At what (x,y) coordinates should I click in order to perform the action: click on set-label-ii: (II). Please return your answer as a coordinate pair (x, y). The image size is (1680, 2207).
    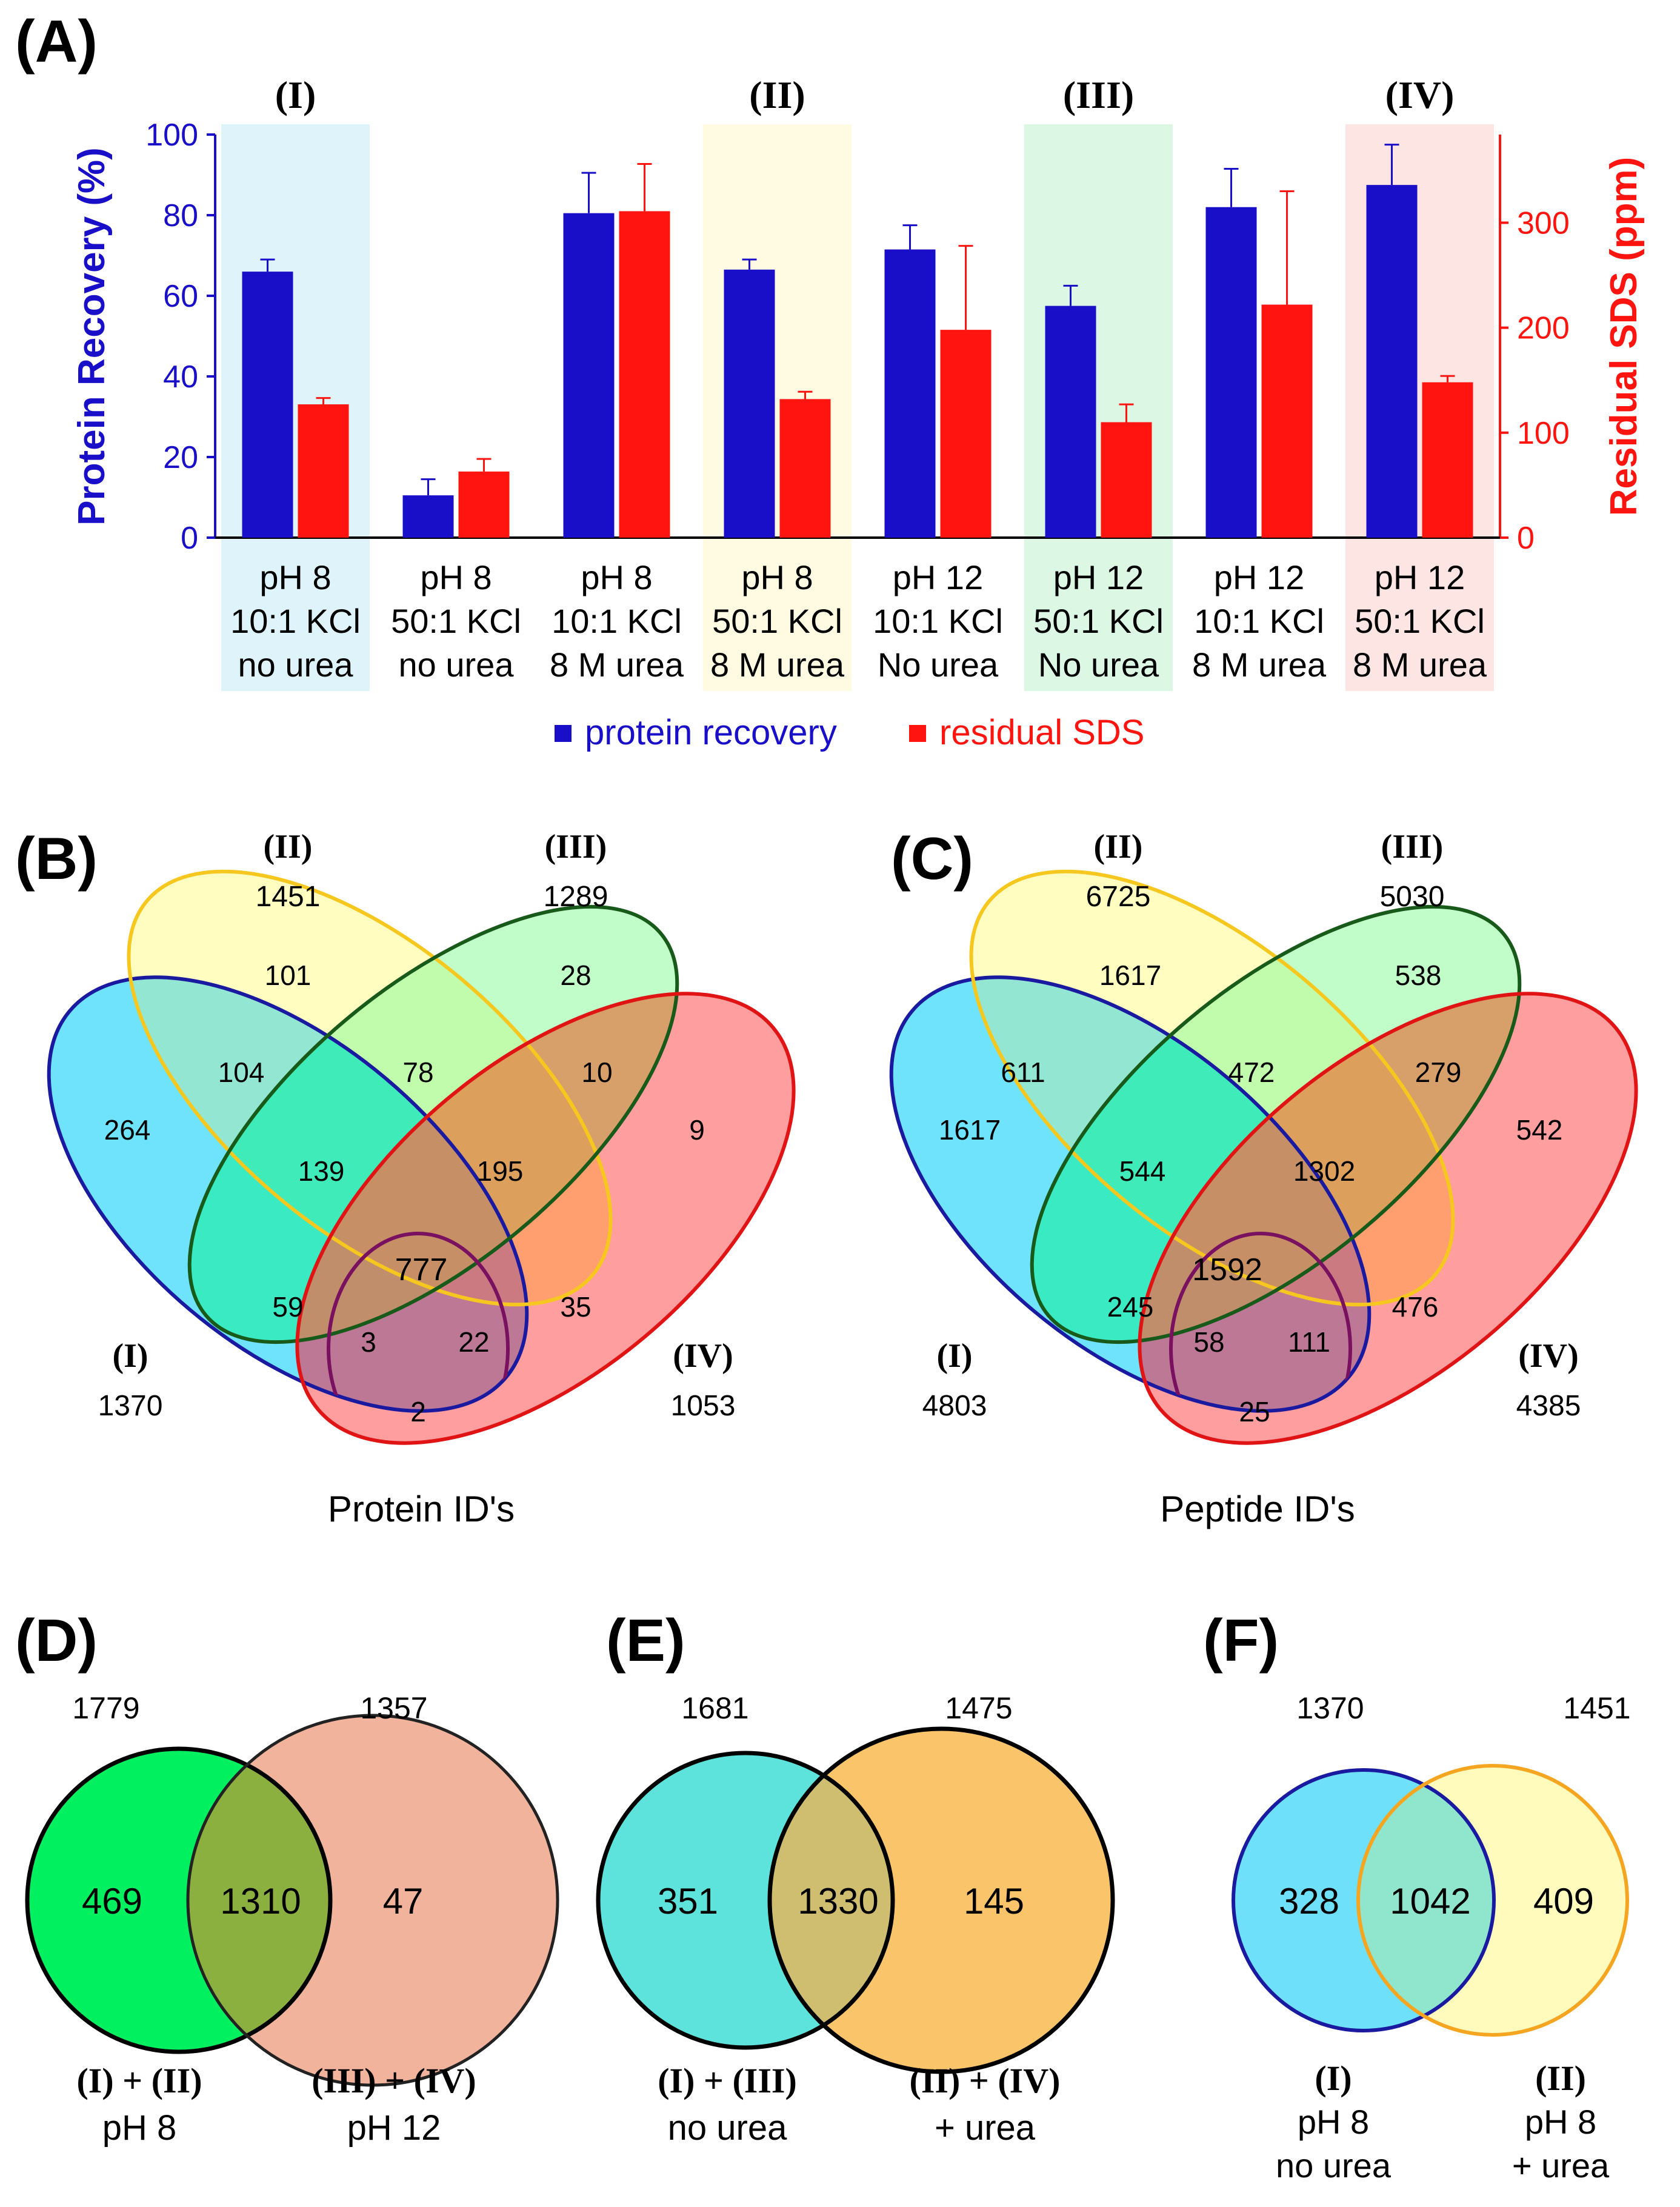
    Looking at the image, I should click on (1118, 847).